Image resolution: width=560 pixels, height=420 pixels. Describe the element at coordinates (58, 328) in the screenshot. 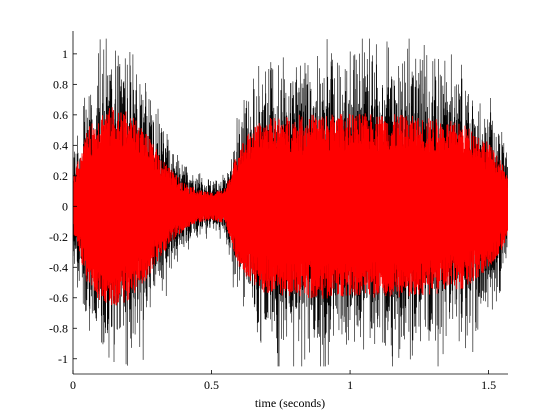

I see `y-tick-label: -0.8` at that location.